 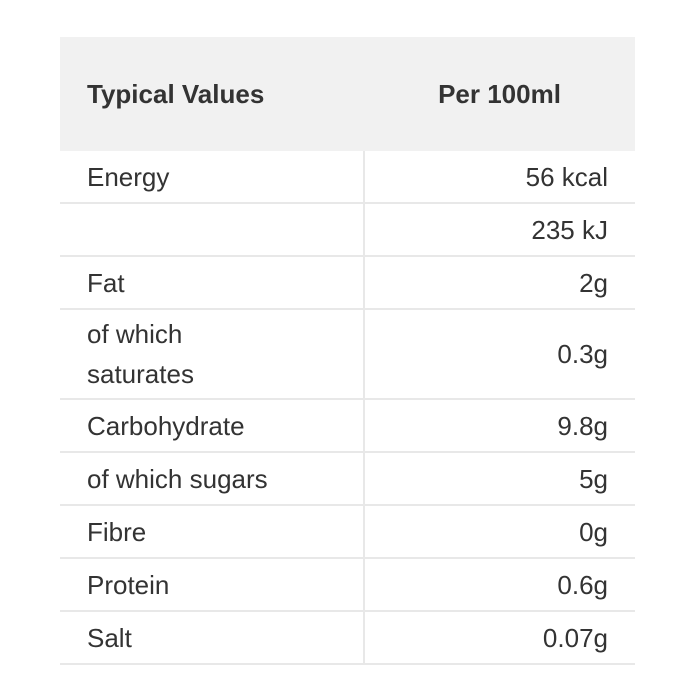 I want to click on value-cell: 0.6g, so click(x=499, y=585).